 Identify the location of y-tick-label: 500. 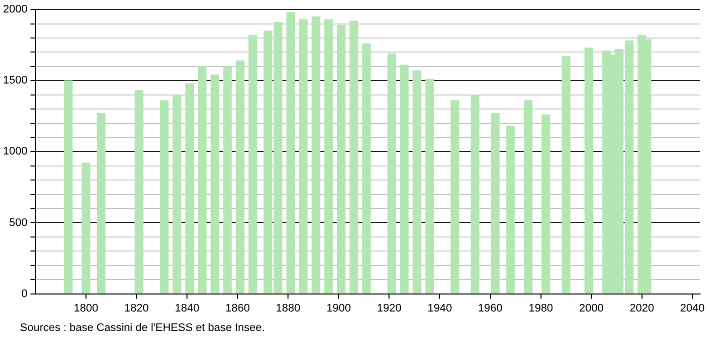
(18, 222).